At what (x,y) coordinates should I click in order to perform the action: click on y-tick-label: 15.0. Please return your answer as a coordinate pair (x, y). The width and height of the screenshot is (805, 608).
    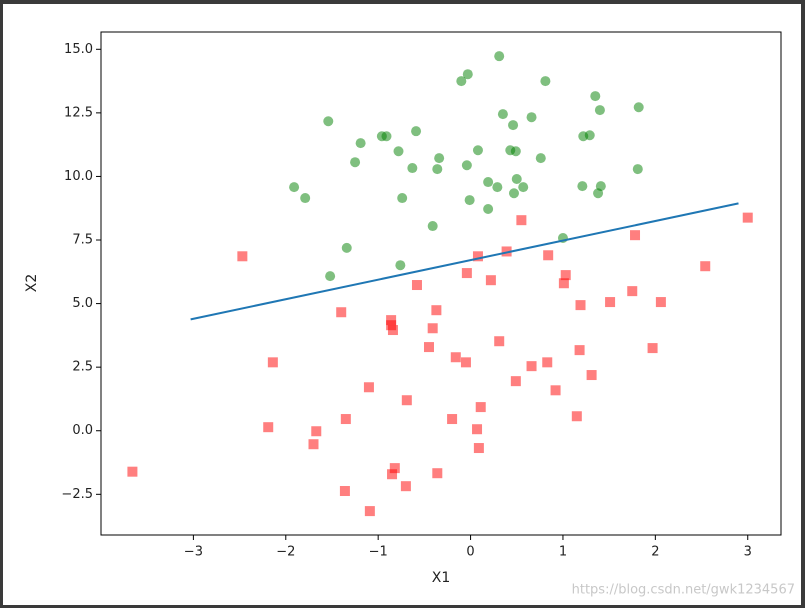
    Looking at the image, I should click on (78, 49).